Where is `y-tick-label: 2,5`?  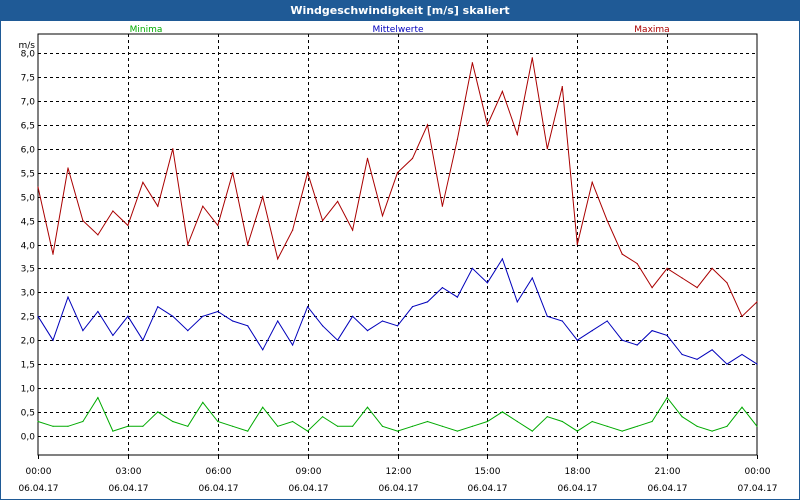
y-tick-label: 2,5 is located at coordinates (28, 318).